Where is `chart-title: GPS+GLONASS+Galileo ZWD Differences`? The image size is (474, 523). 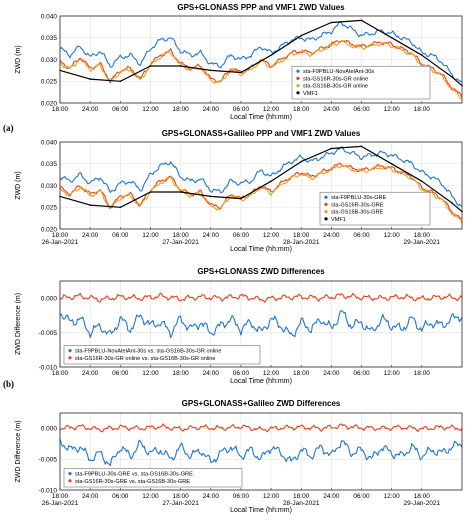 chart-title: GPS+GLONASS+Galileo ZWD Differences is located at coordinates (261, 403).